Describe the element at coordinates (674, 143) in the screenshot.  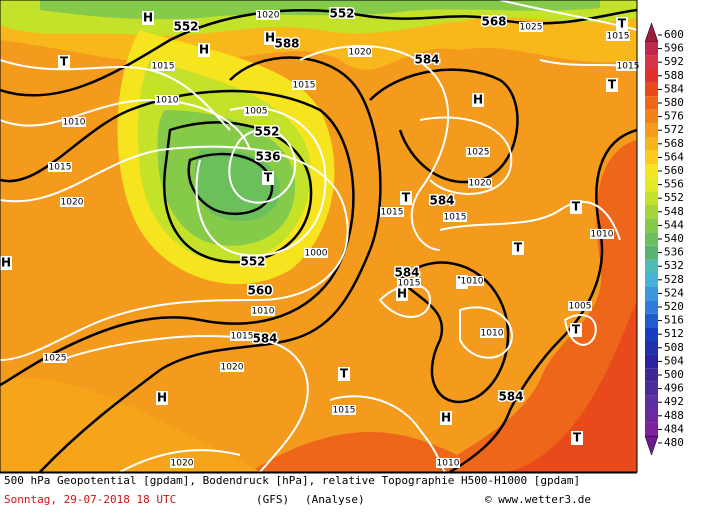
I see `legend-label: 568` at that location.